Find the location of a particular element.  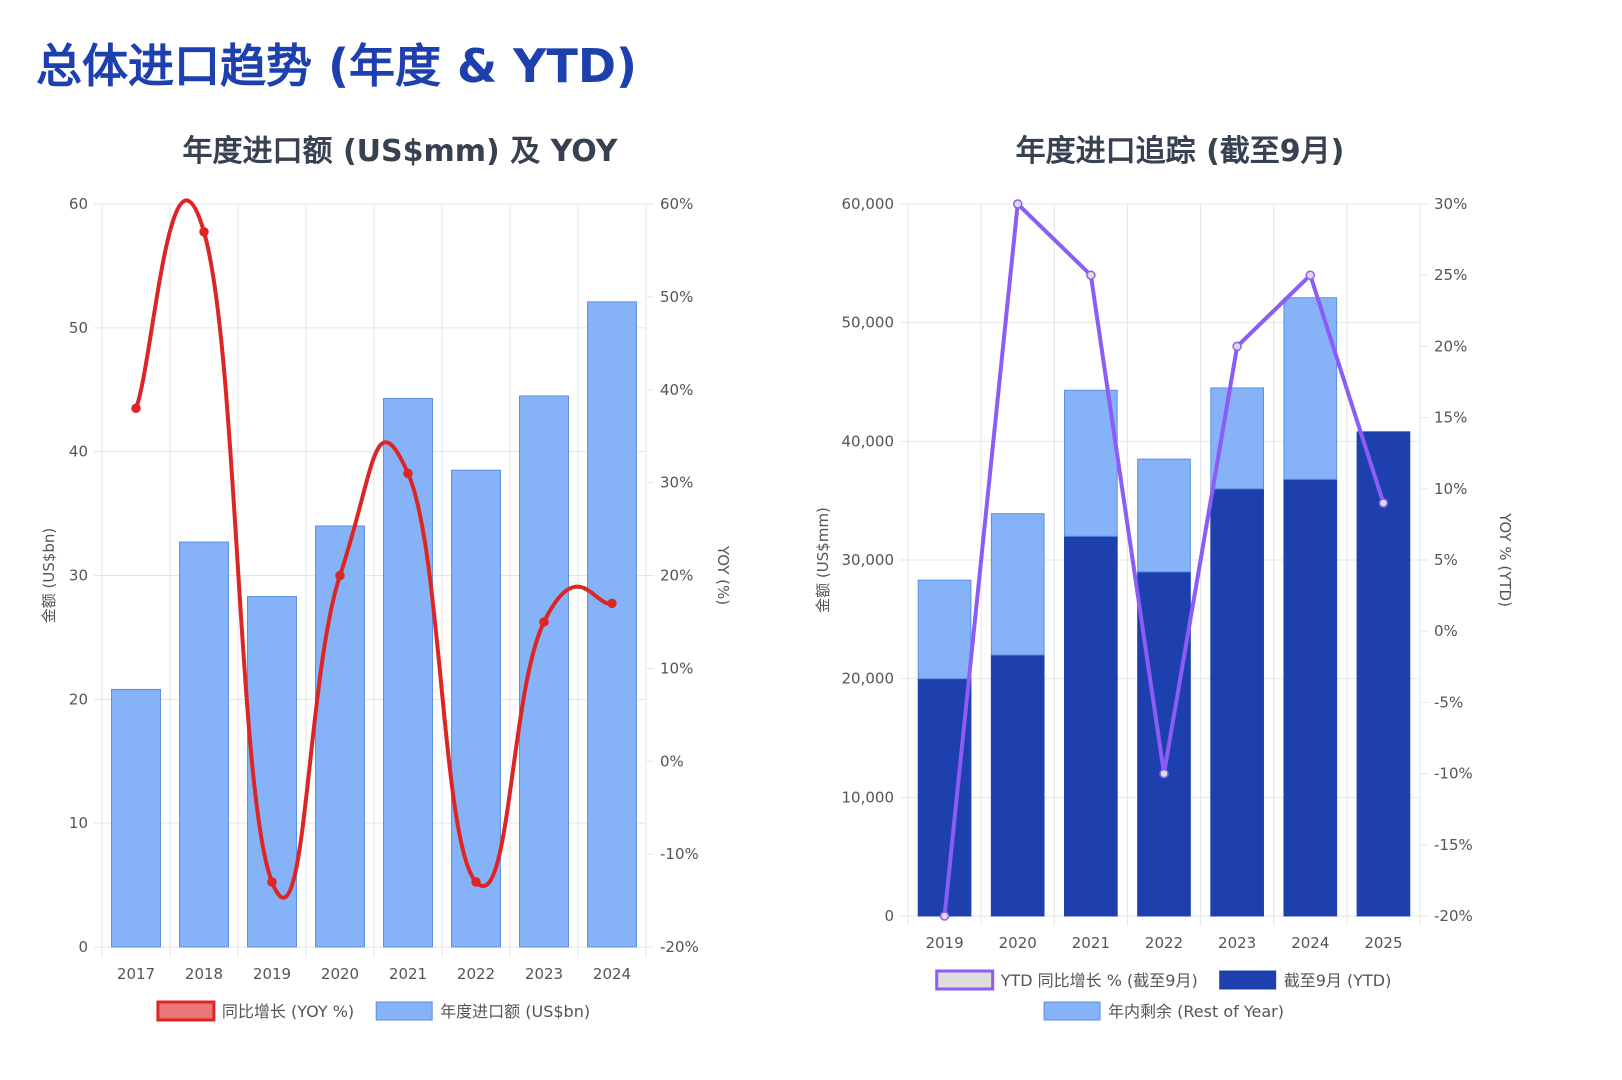

y-tick-label: 20 is located at coordinates (78, 699).